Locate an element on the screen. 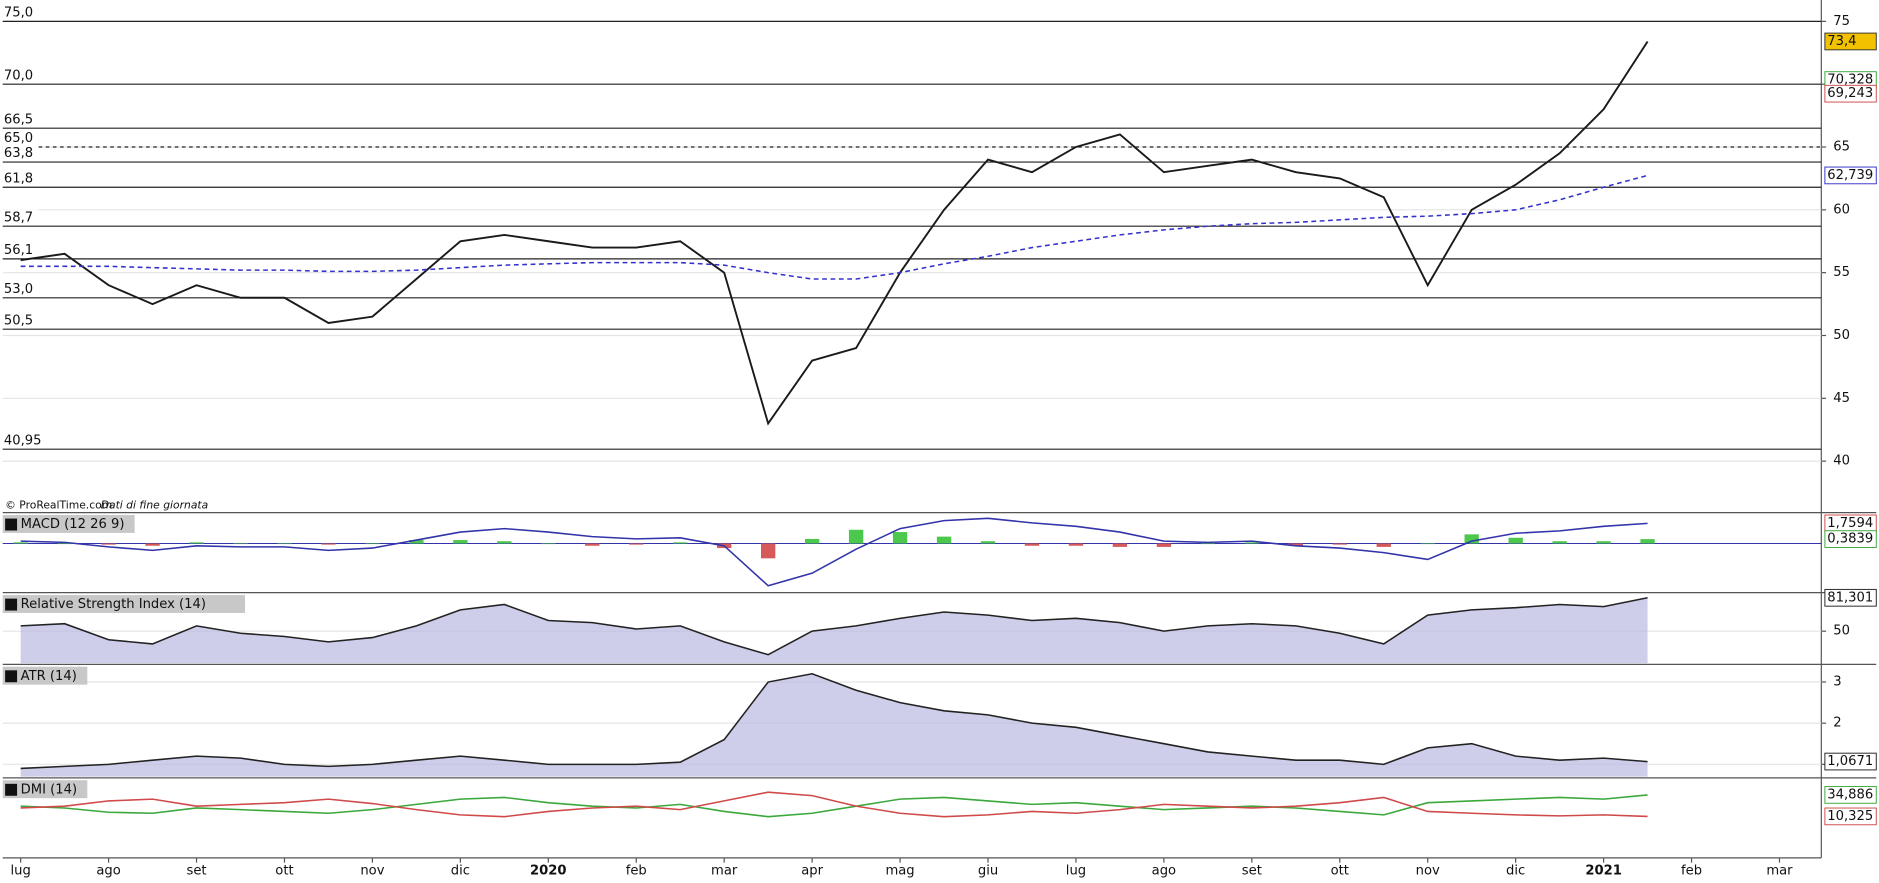 Image resolution: width=1879 pixels, height=883 pixels. level-label: 61,8 is located at coordinates (18, 178).